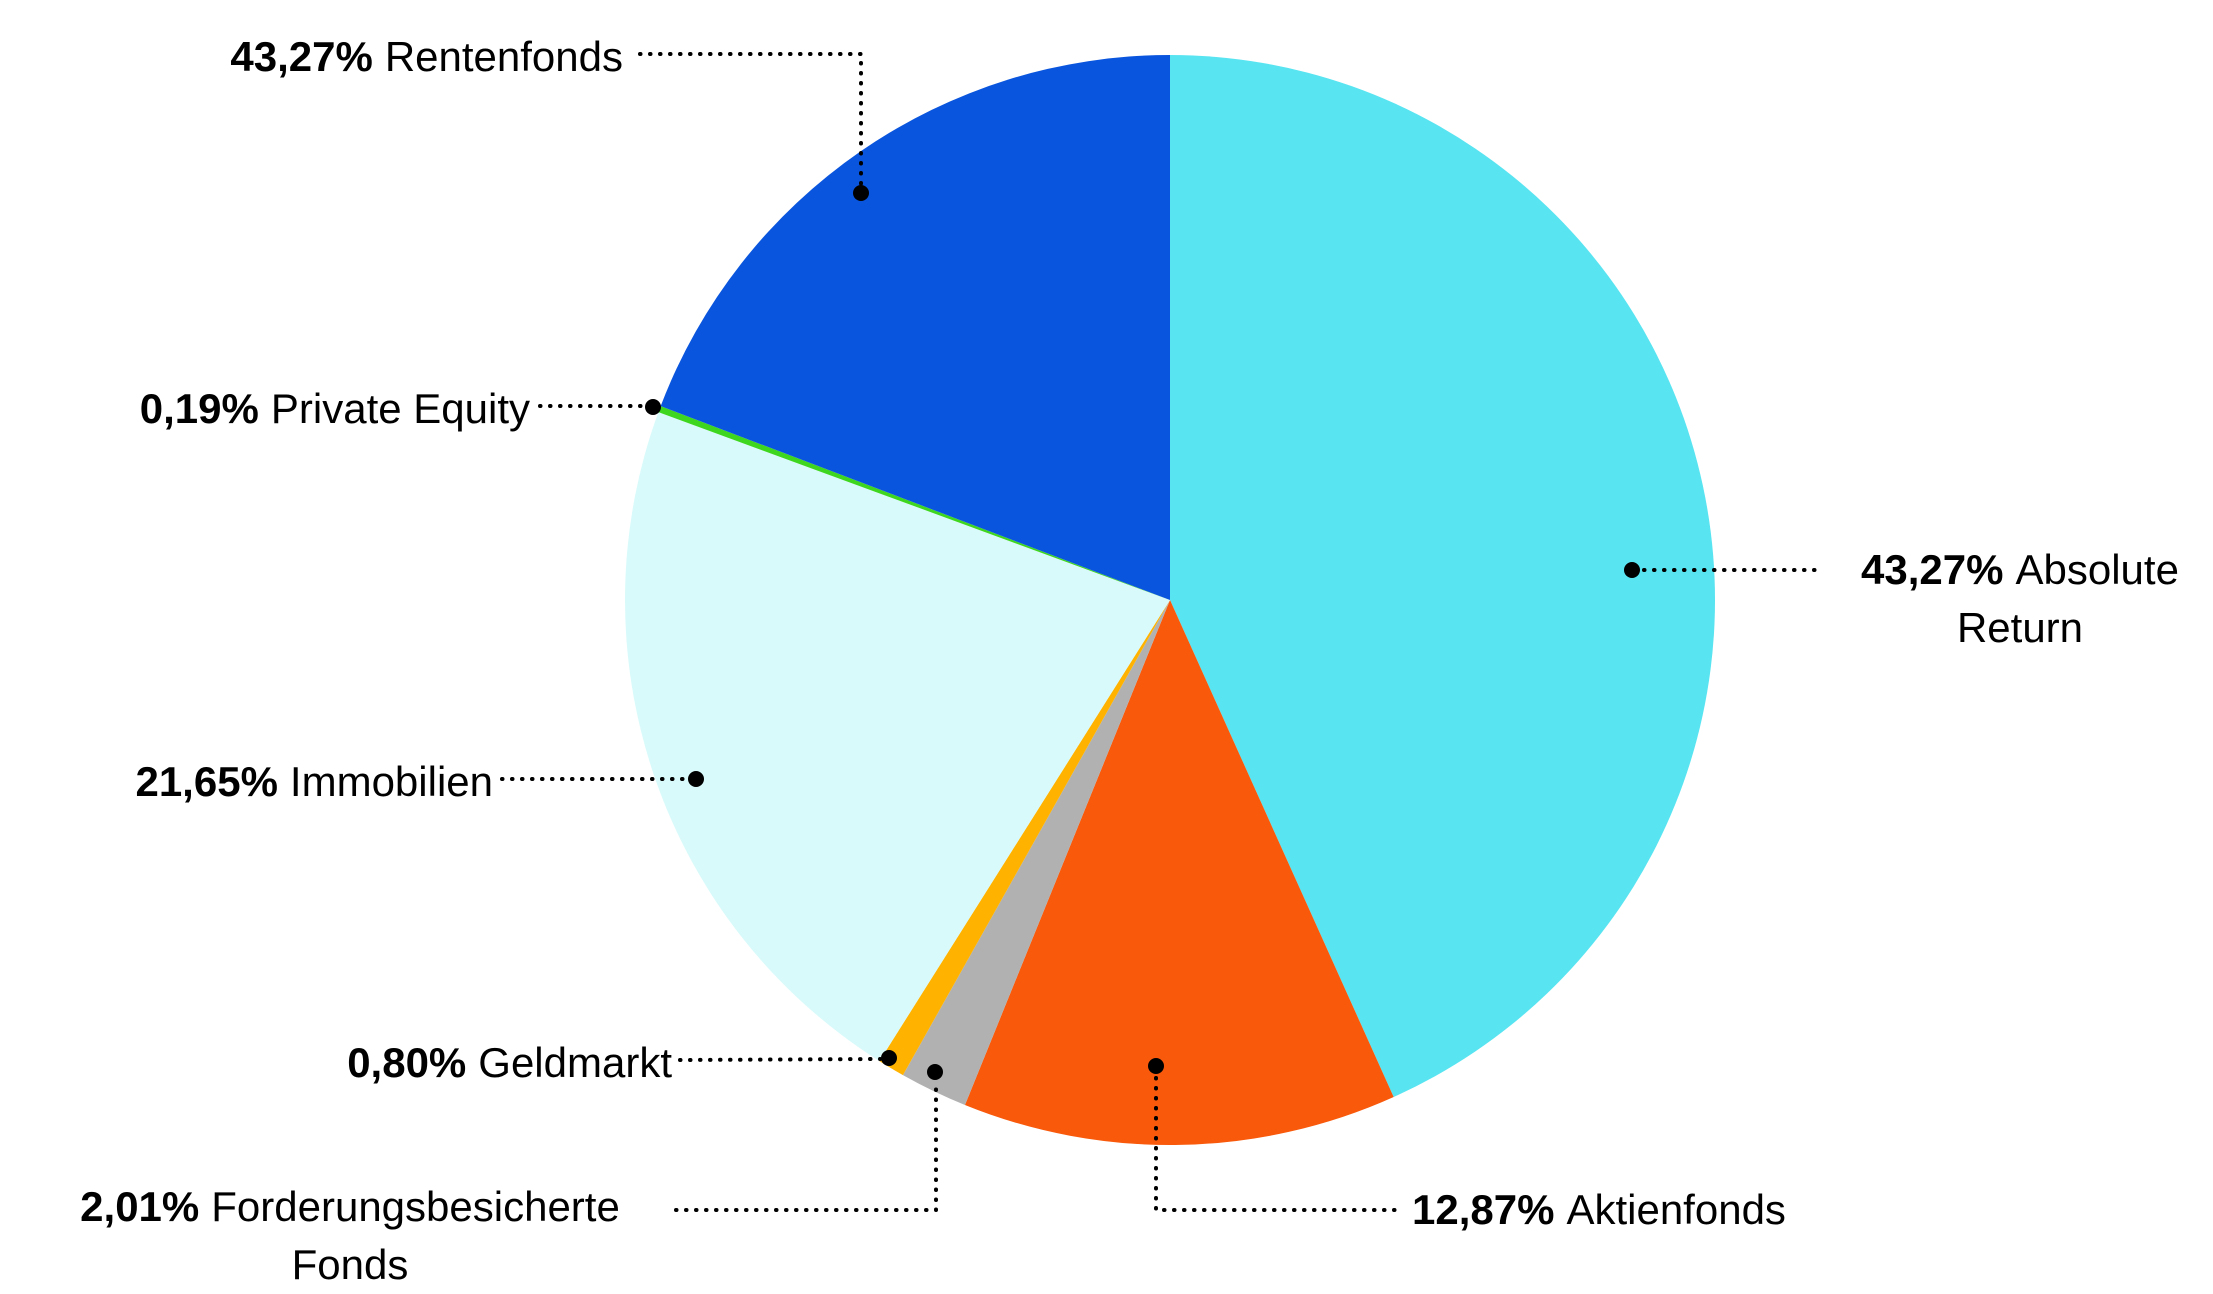 The image size is (2213, 1294). What do you see at coordinates (915, 327) in the screenshot?
I see `pie-slice-rentenfonds` at bounding box center [915, 327].